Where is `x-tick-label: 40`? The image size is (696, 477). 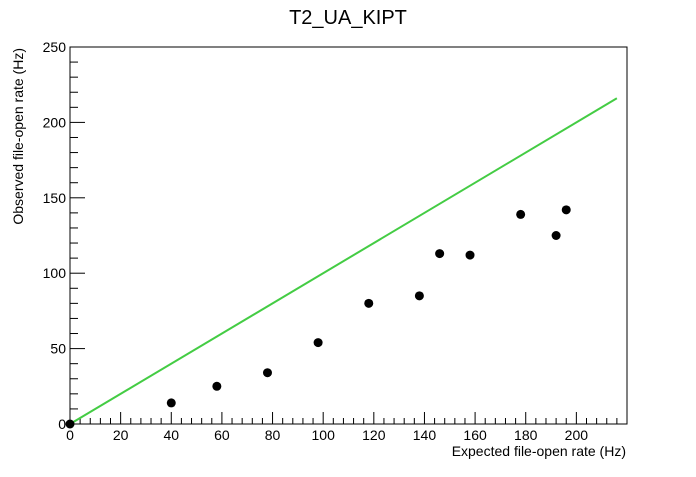 x-tick-label: 40 is located at coordinates (171, 435).